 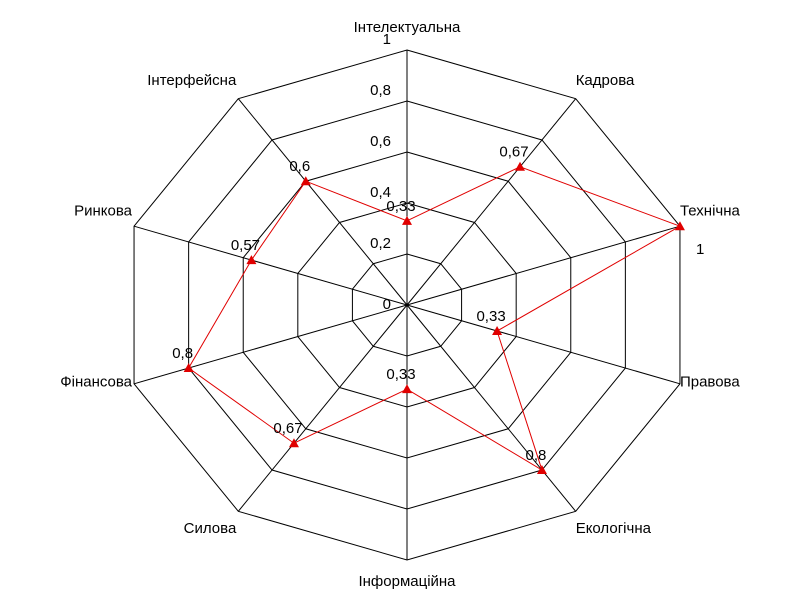 What do you see at coordinates (387, 304) in the screenshot?
I see `r-tick-label: 0` at bounding box center [387, 304].